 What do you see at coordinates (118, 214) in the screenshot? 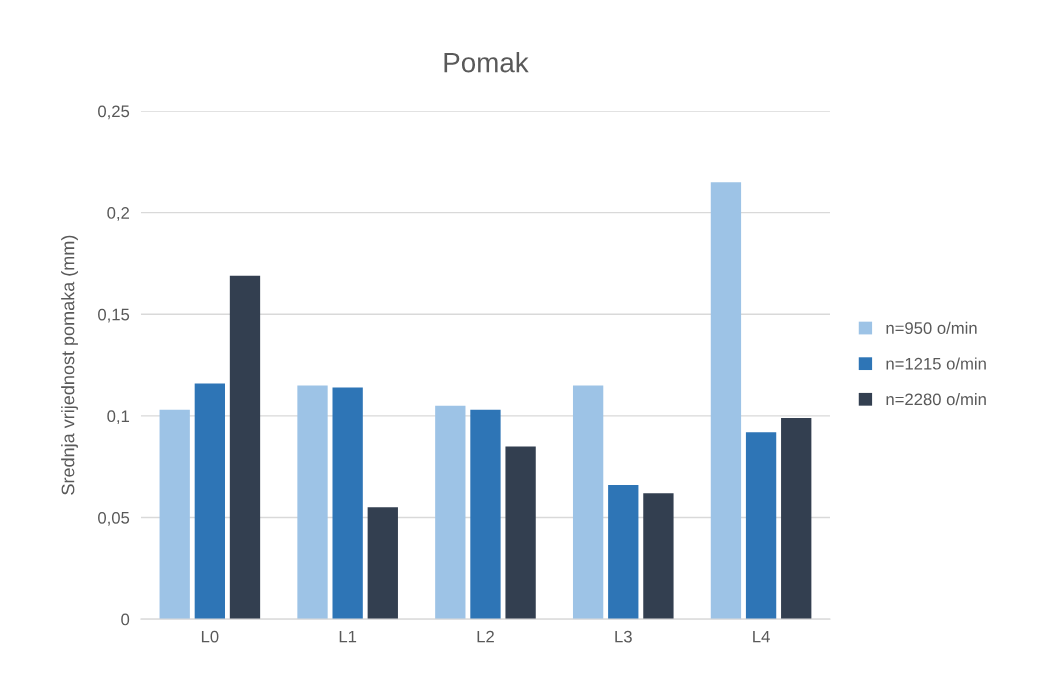
I see `y-tick-label: 0,2` at bounding box center [118, 214].